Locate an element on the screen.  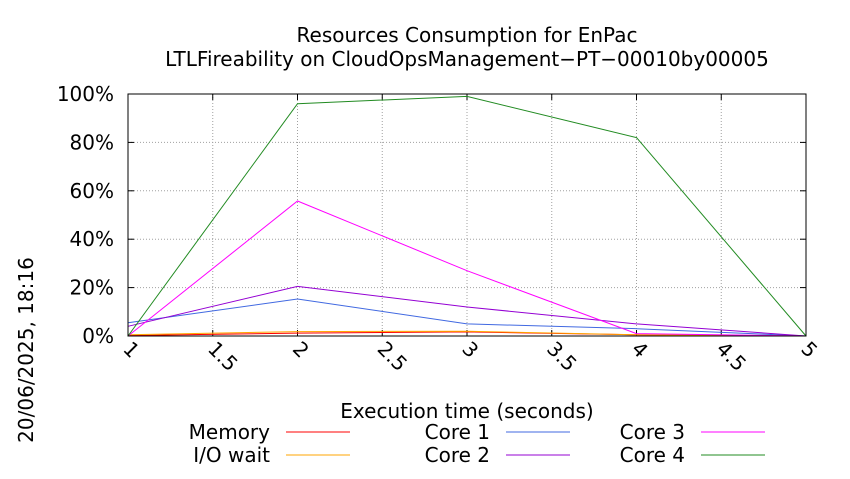
y-tick-label: 20% is located at coordinates (92, 288).